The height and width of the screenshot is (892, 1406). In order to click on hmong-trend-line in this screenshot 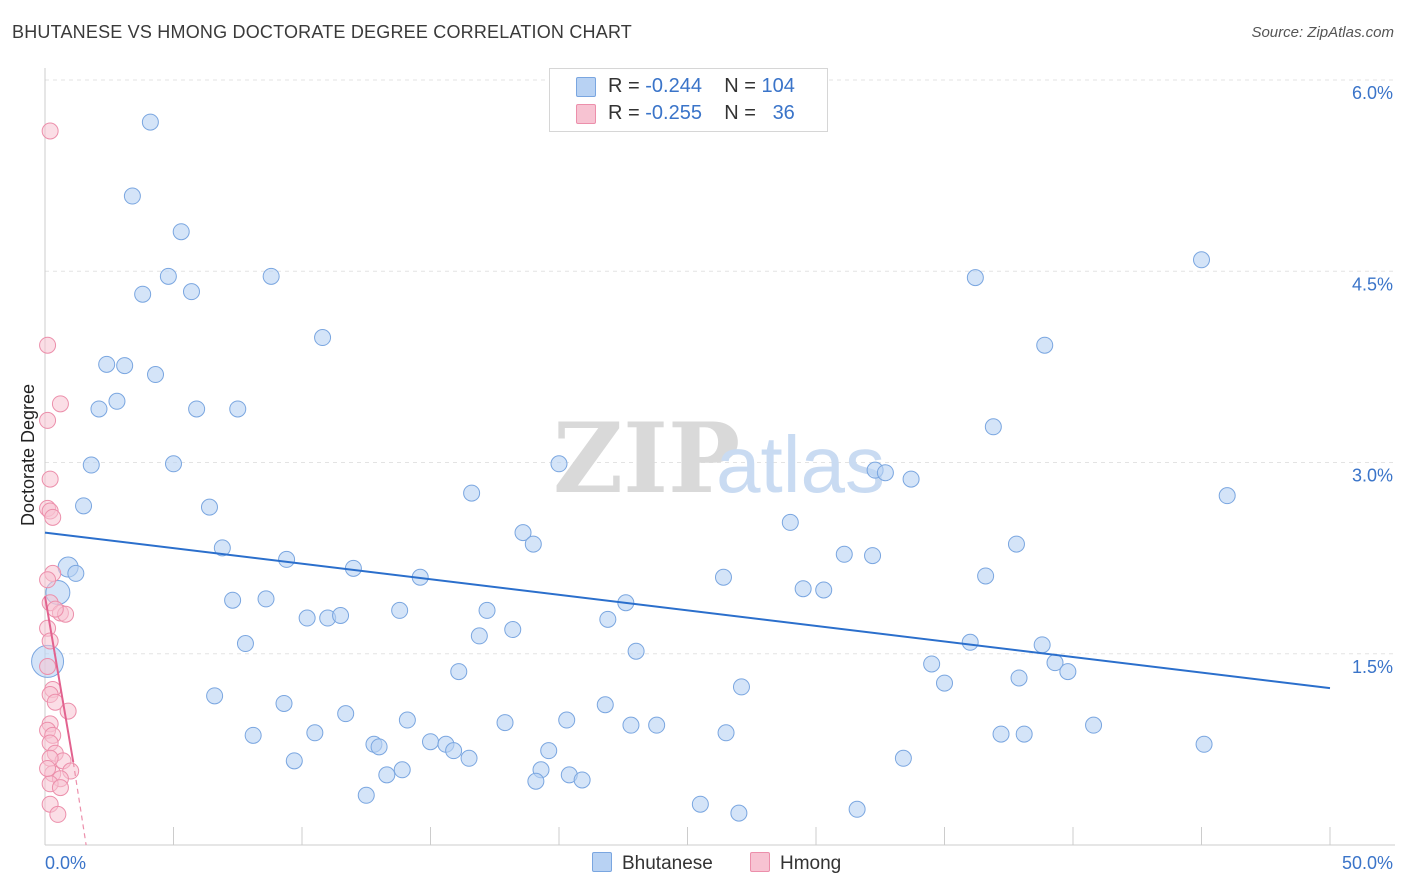, I will do `click(59, 679)`.